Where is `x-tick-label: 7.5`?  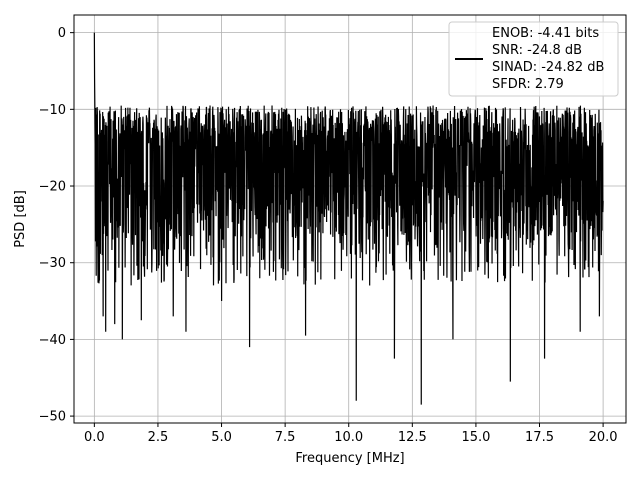
x-tick-label: 7.5 is located at coordinates (285, 437).